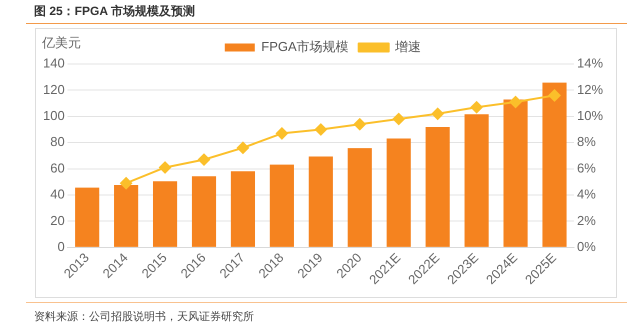 The width and height of the screenshot is (627, 330). What do you see at coordinates (586, 142) in the screenshot?
I see `y2-tick-label: 8%` at bounding box center [586, 142].